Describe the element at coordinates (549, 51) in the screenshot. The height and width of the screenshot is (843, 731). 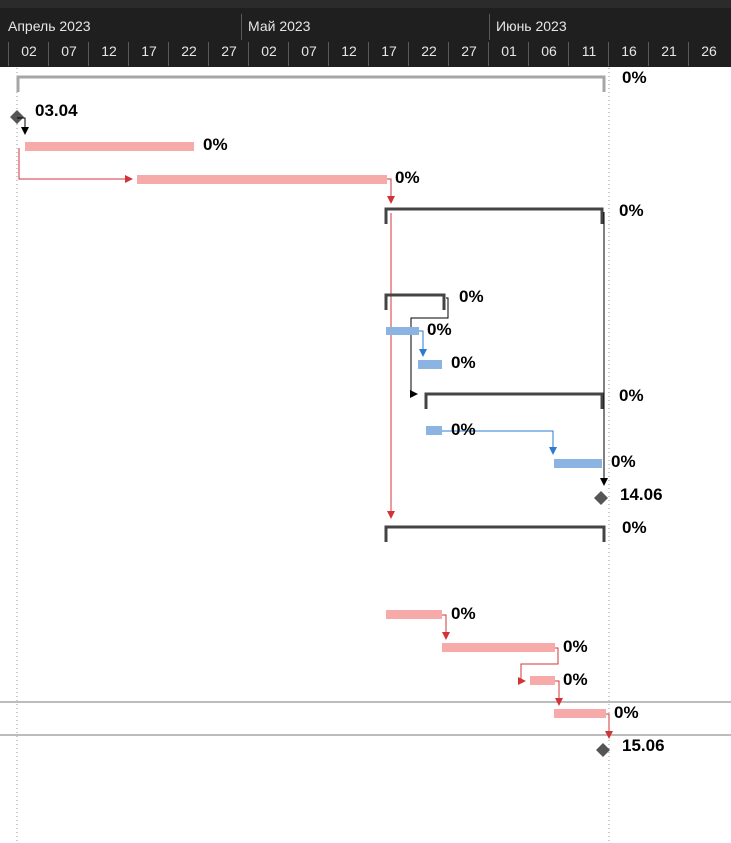
I see `day-label: 06` at that location.